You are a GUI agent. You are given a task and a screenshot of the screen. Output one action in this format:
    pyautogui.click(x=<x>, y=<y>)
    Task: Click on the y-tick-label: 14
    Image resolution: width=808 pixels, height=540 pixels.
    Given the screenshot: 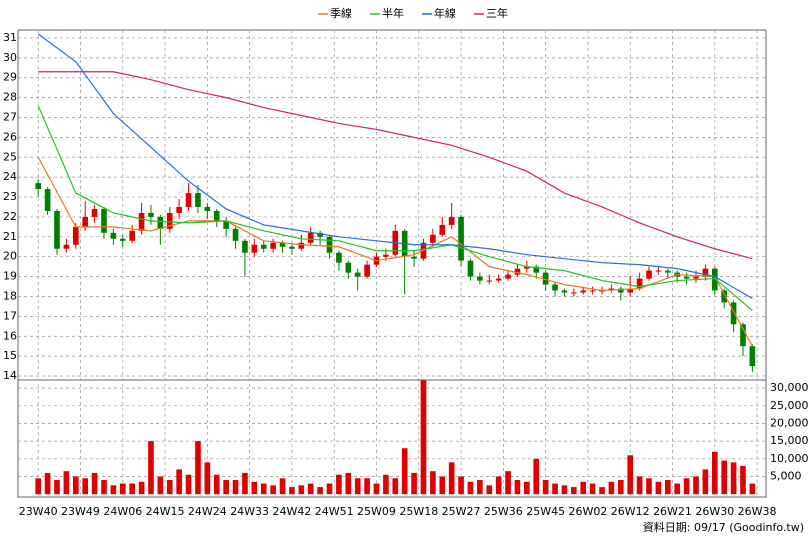 What is the action you would take?
    pyautogui.click(x=10, y=375)
    